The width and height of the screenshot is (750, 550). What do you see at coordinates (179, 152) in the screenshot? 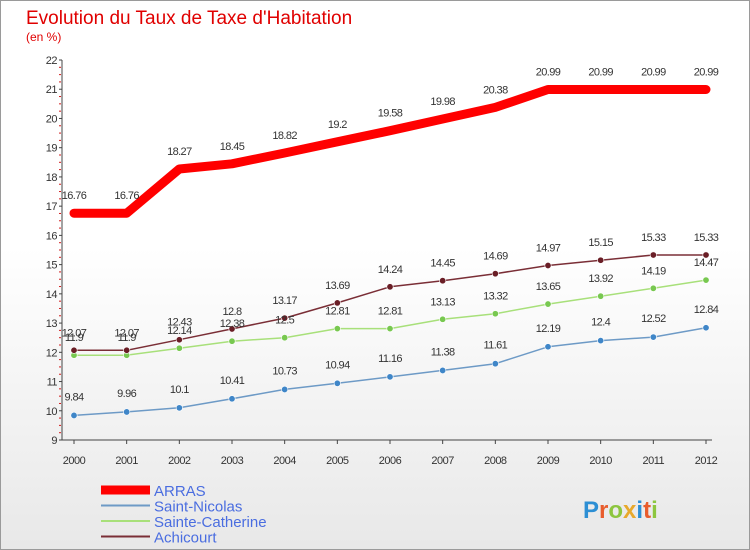
I see `data-label: 18.27` at bounding box center [179, 152].